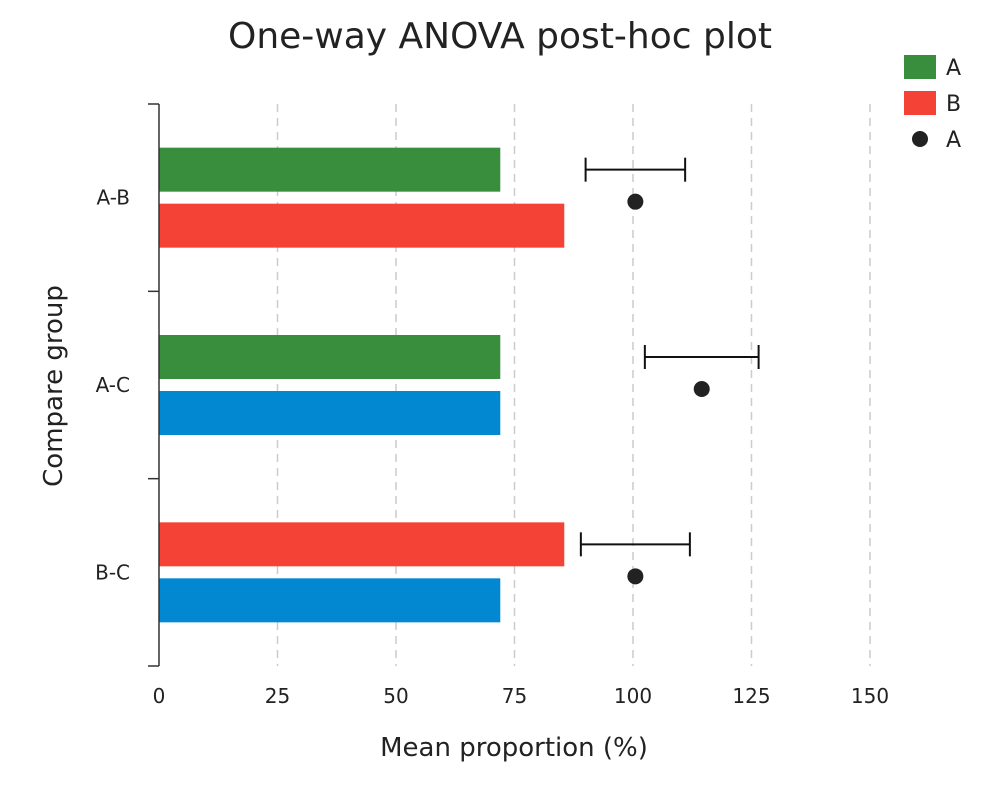  Describe the element at coordinates (920, 139) in the screenshot. I see `legend-point-marker` at that location.